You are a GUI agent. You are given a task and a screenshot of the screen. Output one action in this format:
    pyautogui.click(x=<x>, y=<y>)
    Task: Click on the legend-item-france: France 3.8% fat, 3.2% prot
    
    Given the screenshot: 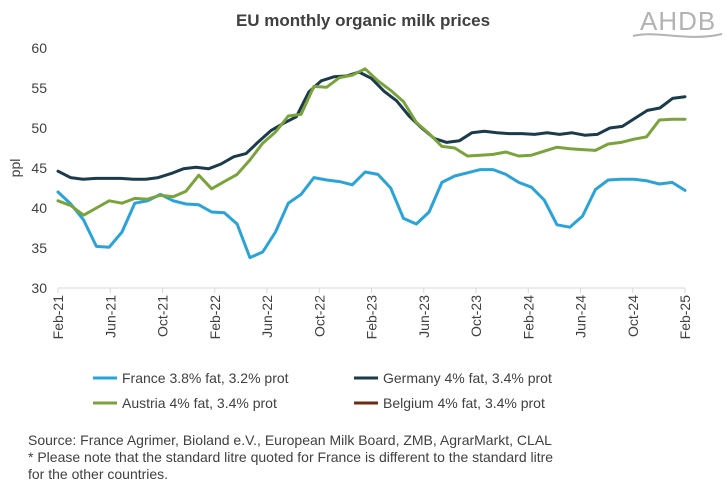 What is the action you would take?
    pyautogui.click(x=191, y=378)
    